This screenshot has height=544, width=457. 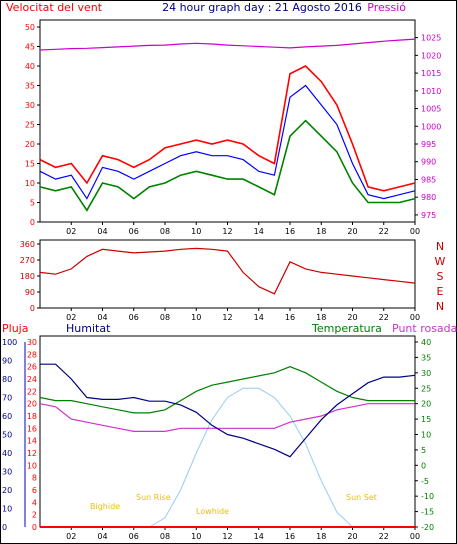 I want to click on humidity-tick-label: 20, so click(x=7, y=490).